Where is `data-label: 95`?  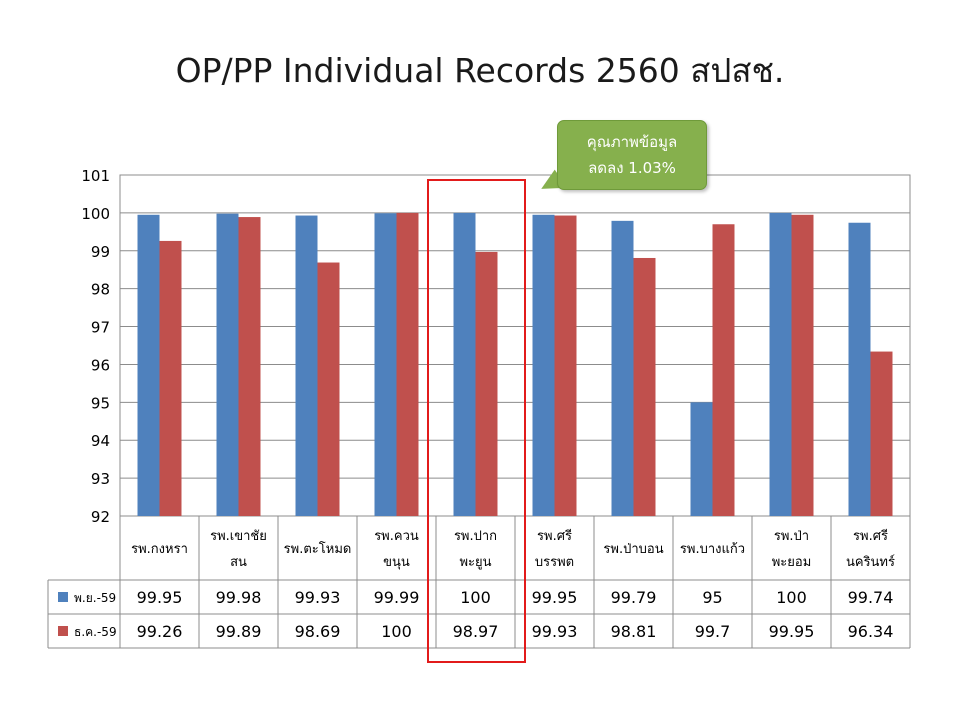 data-label: 95 is located at coordinates (712, 597).